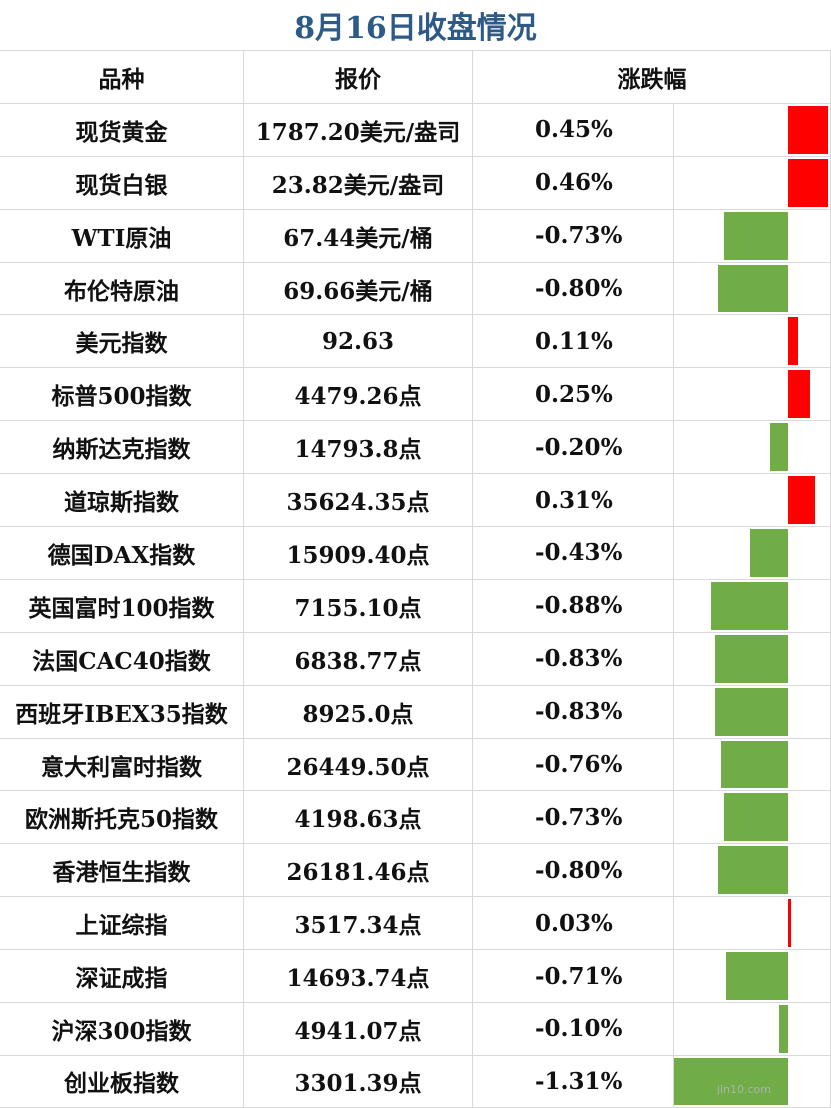  What do you see at coordinates (358, 661) in the screenshot?
I see `row-price: 6838.77点` at bounding box center [358, 661].